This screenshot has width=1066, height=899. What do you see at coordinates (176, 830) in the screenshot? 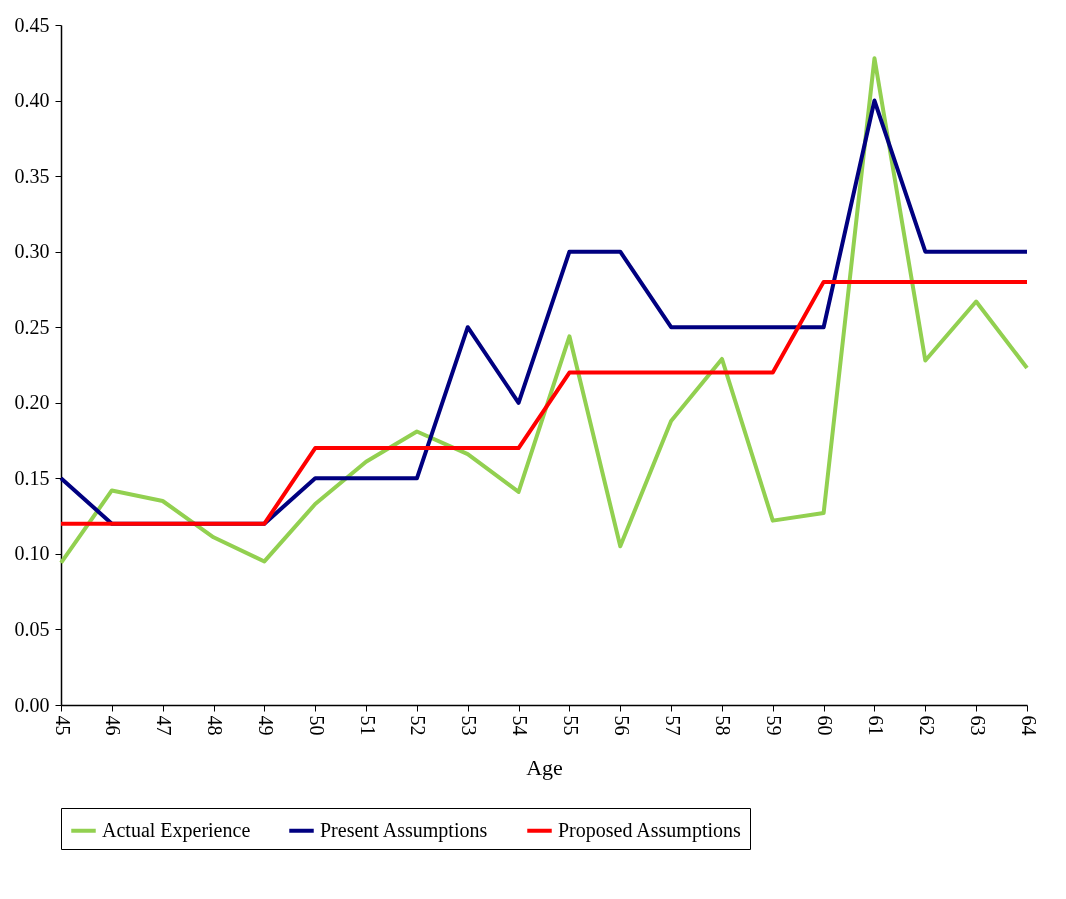
I see `legend-label: Actual Experience` at bounding box center [176, 830].